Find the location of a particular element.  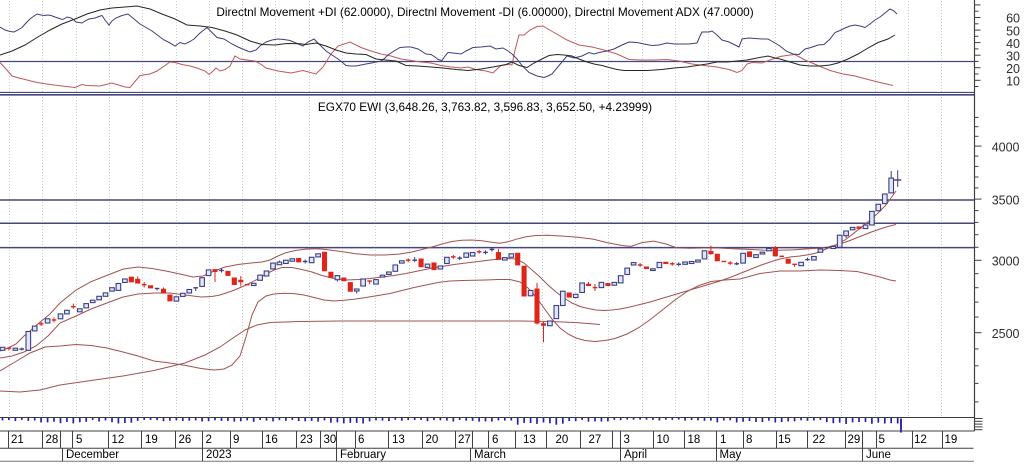

svg-text: 4000 is located at coordinates (1006, 147).